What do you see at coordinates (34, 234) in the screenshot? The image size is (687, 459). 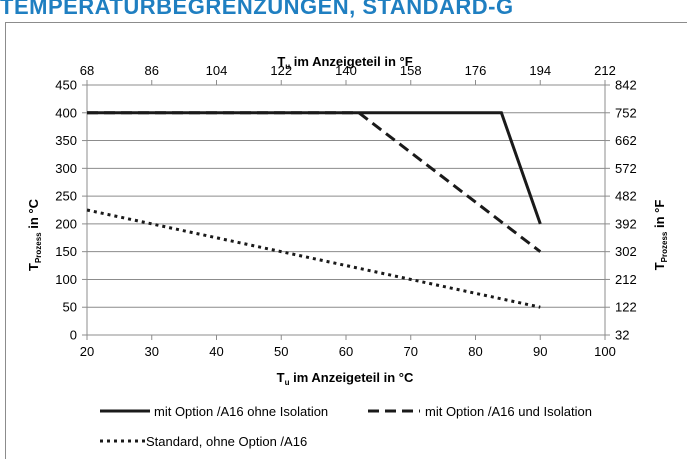 I see `left-axis-title: TProzess in °C` at bounding box center [34, 234].